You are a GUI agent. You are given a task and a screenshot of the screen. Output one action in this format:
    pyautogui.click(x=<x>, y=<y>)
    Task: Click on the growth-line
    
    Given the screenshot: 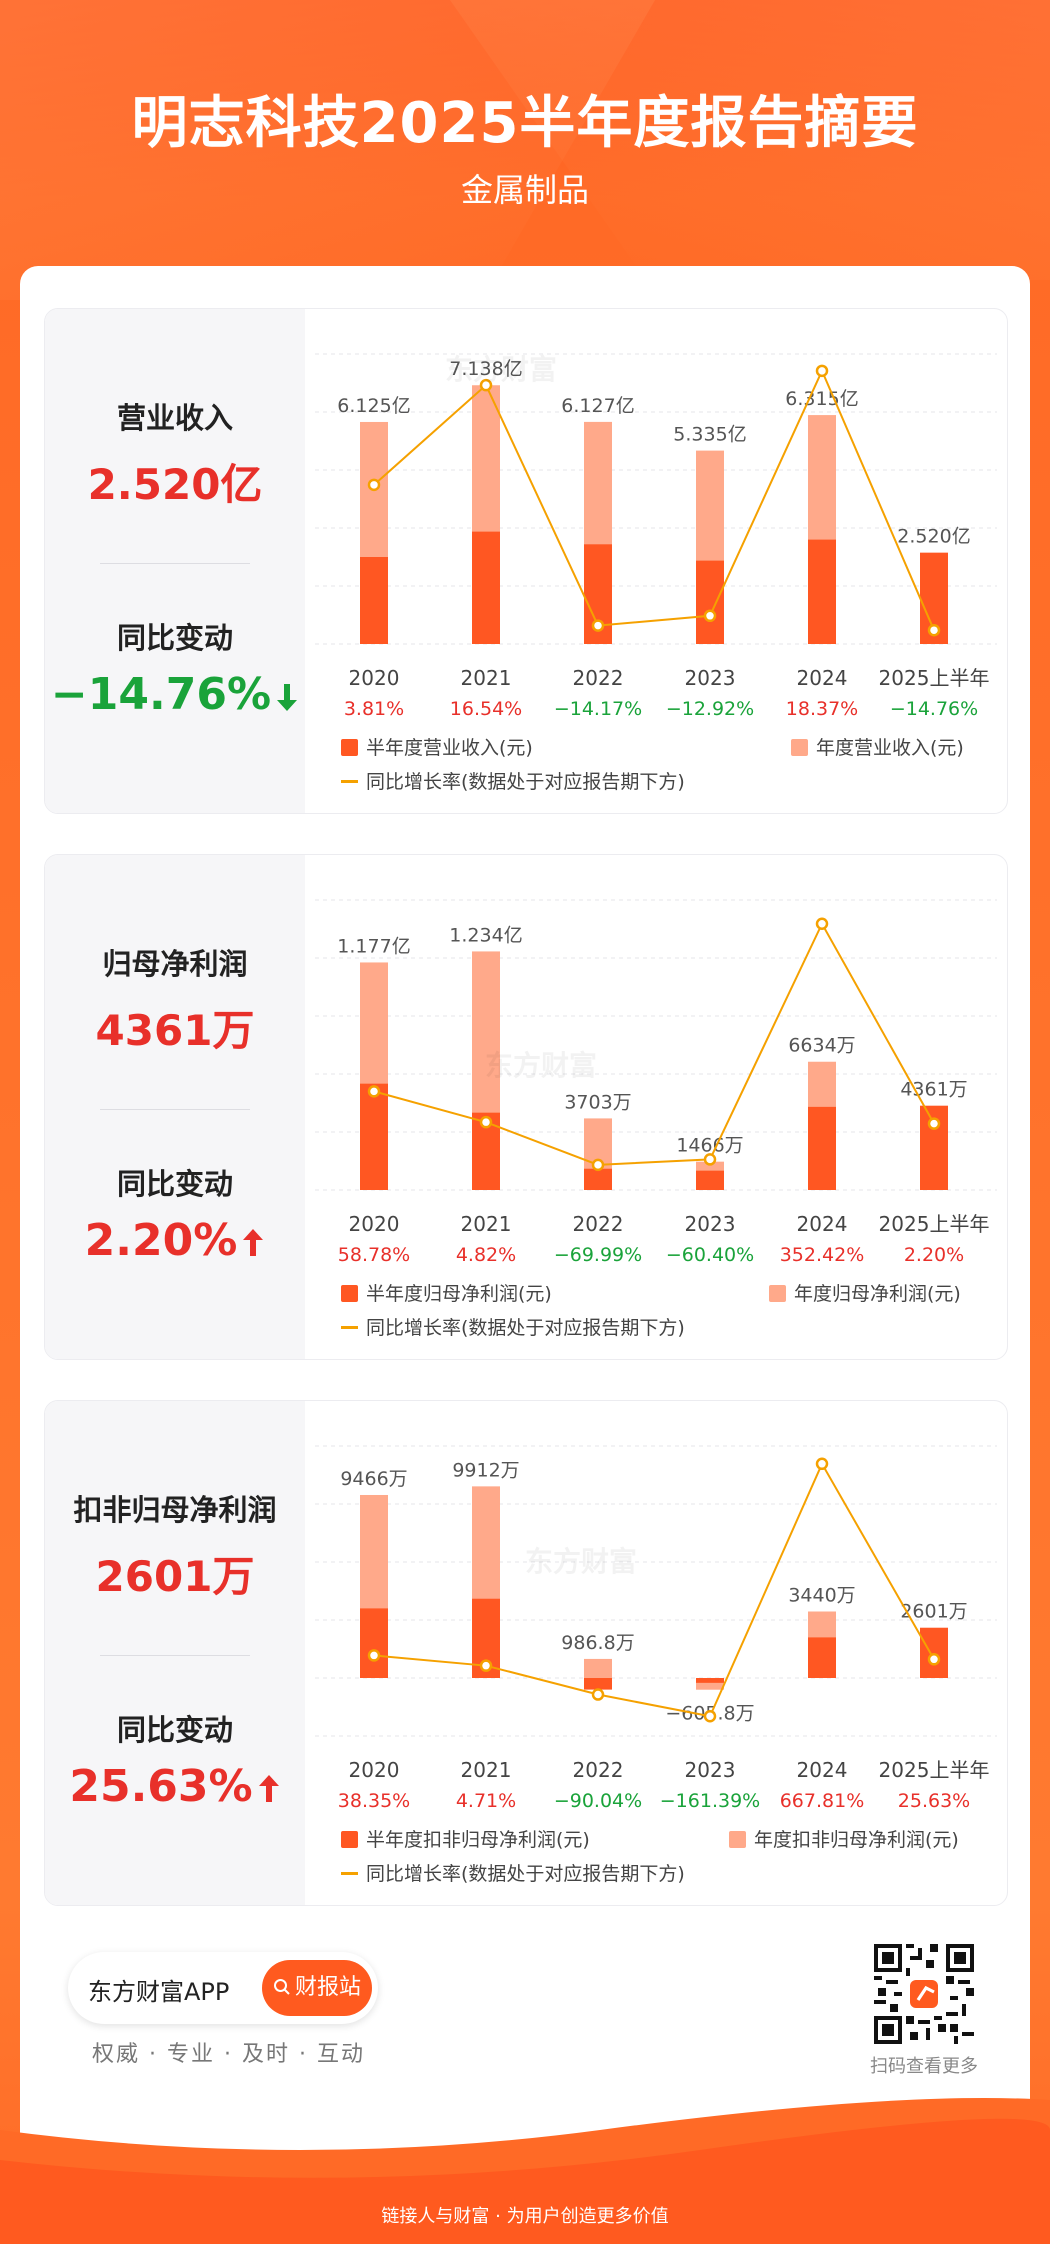 What is the action you would take?
    pyautogui.click(x=654, y=1589)
    